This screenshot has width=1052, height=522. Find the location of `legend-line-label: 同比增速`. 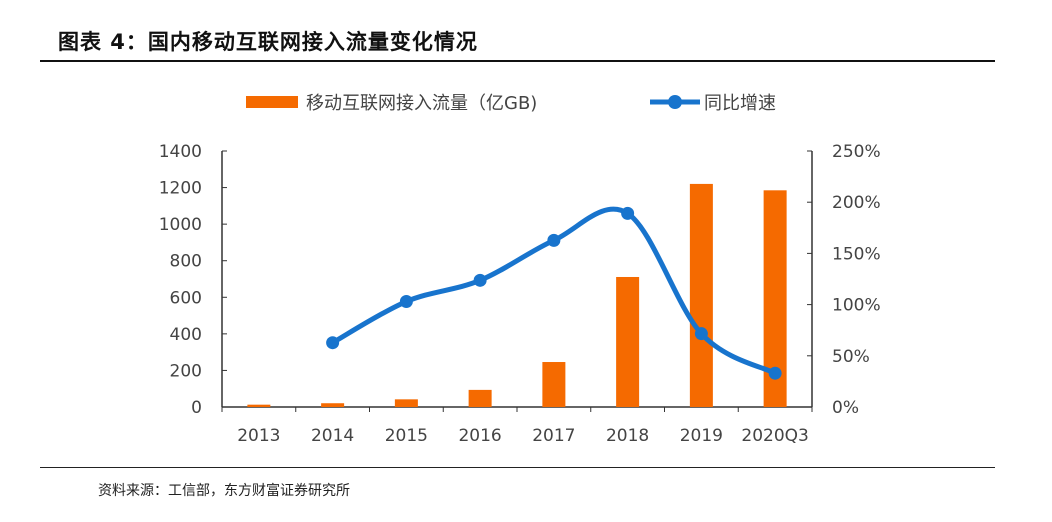

legend-line-label: 同比增速 is located at coordinates (740, 103).